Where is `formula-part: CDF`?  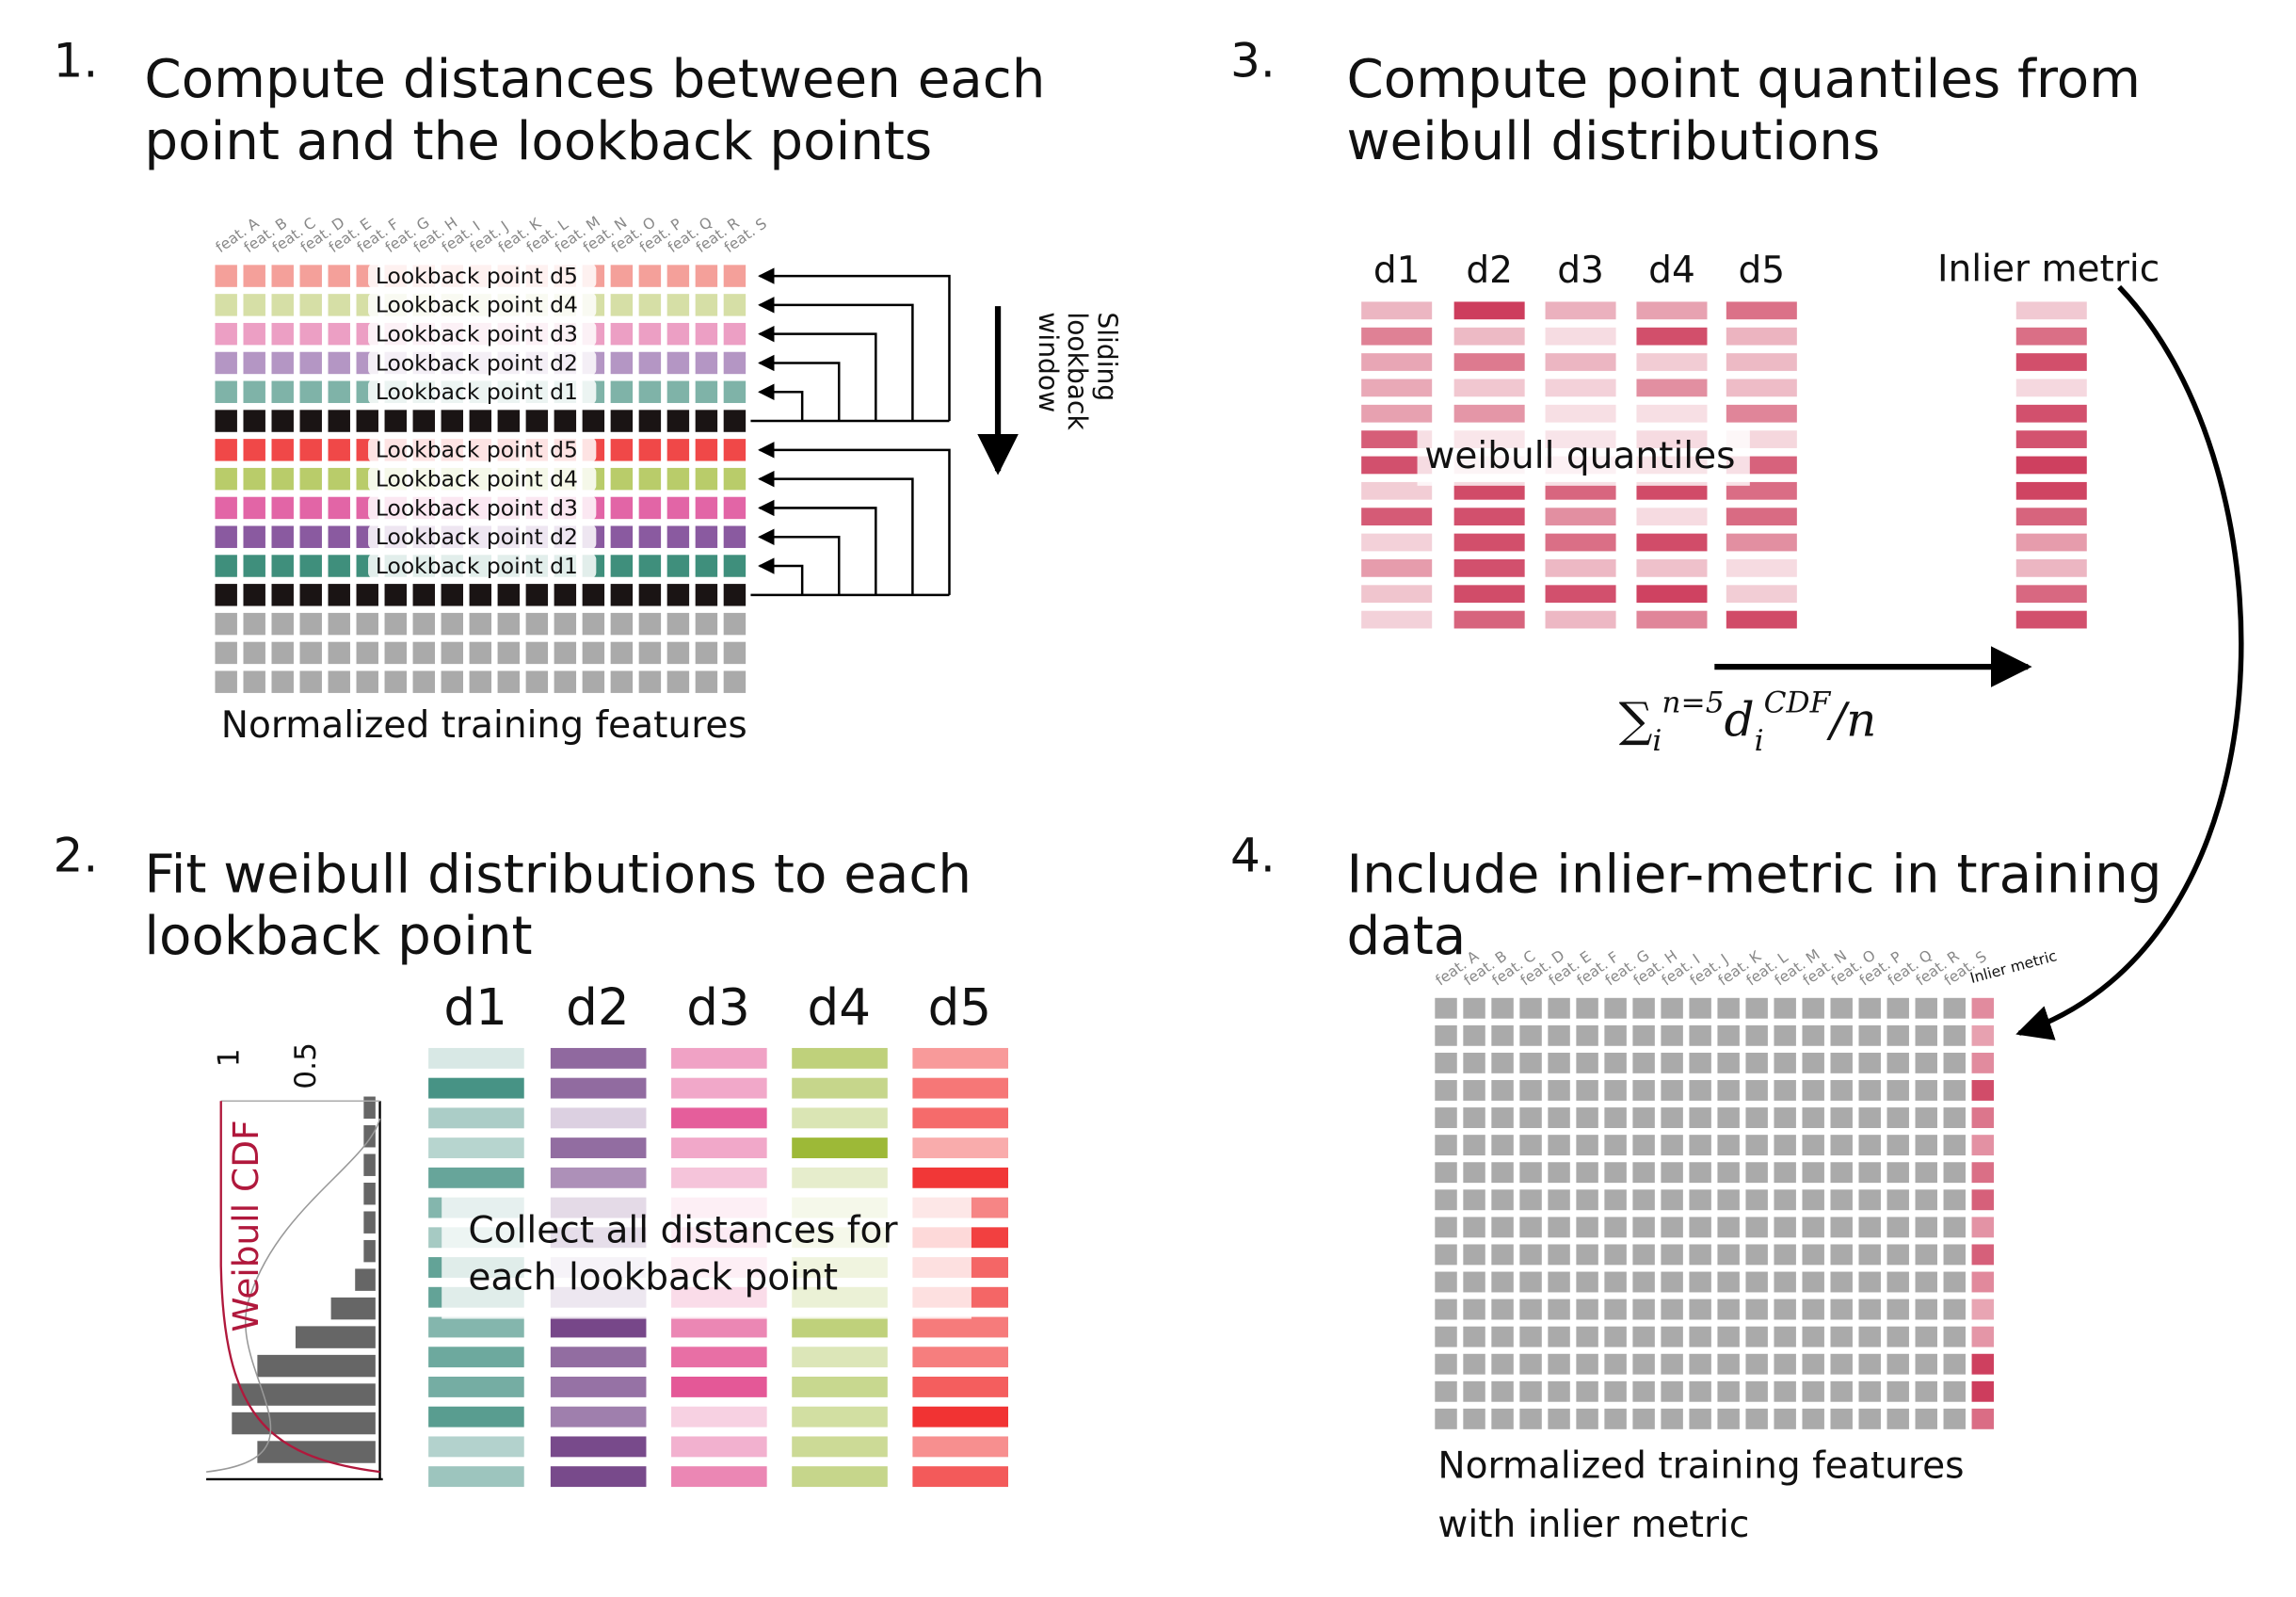 formula-part: CDF is located at coordinates (1798, 703).